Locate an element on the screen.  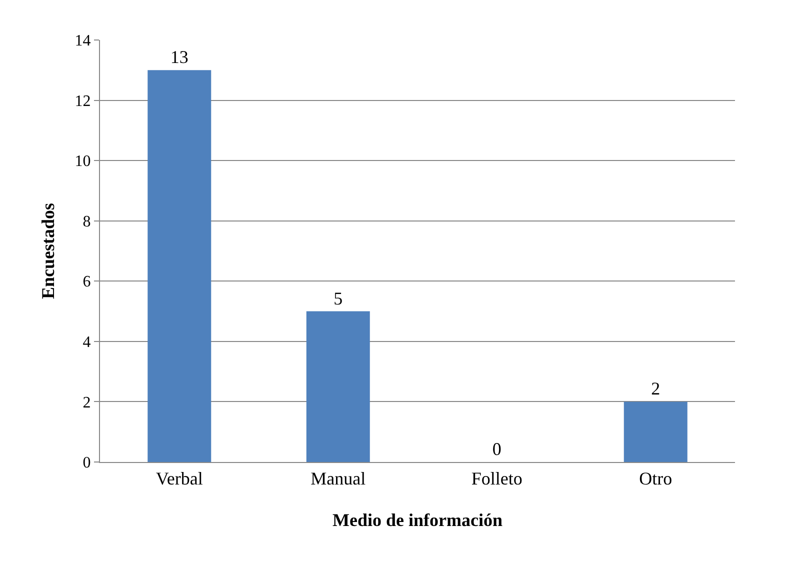
y-tick-label: 4 is located at coordinates (86, 343).